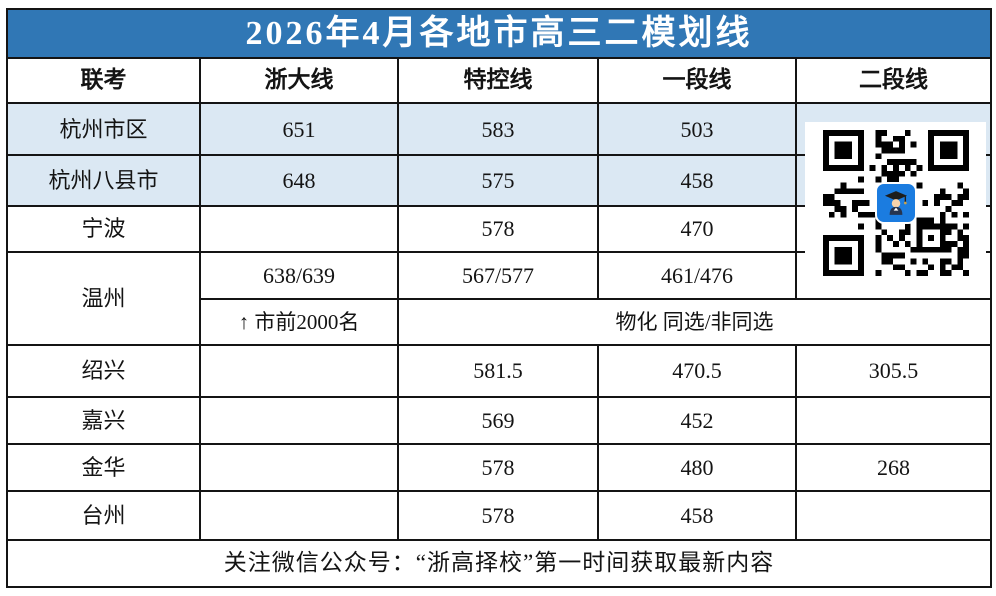  What do you see at coordinates (299, 322) in the screenshot?
I see `wenzhou-note-rank: ↑ 市前2000名` at bounding box center [299, 322].